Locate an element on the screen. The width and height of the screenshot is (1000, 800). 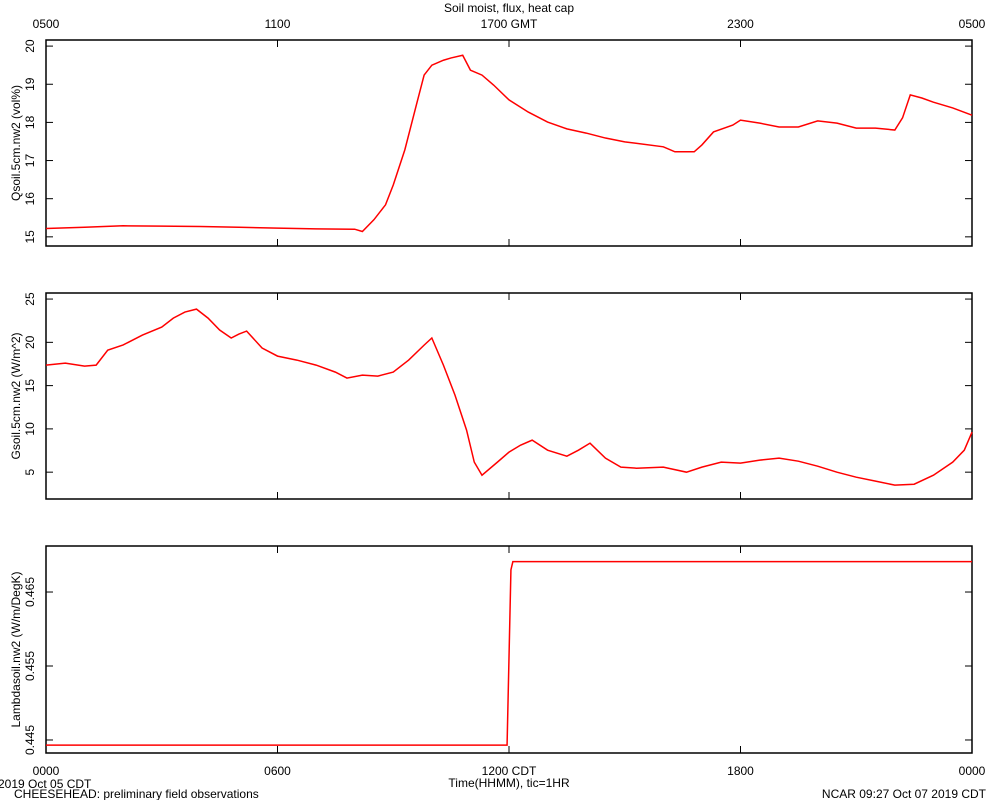
x2-tick-label: 1700 GMT is located at coordinates (509, 24).